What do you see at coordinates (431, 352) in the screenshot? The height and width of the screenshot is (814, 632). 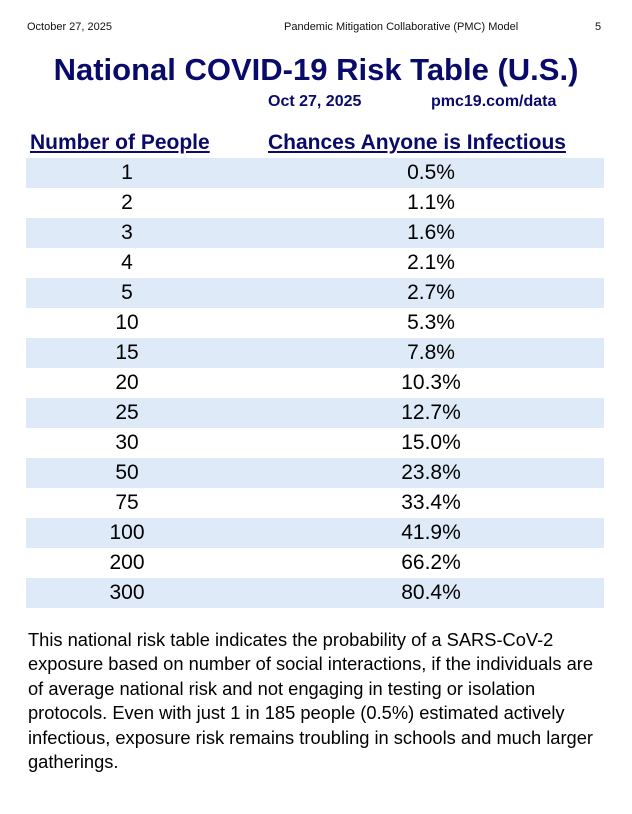 I see `infectious-chance: 7.8%` at bounding box center [431, 352].